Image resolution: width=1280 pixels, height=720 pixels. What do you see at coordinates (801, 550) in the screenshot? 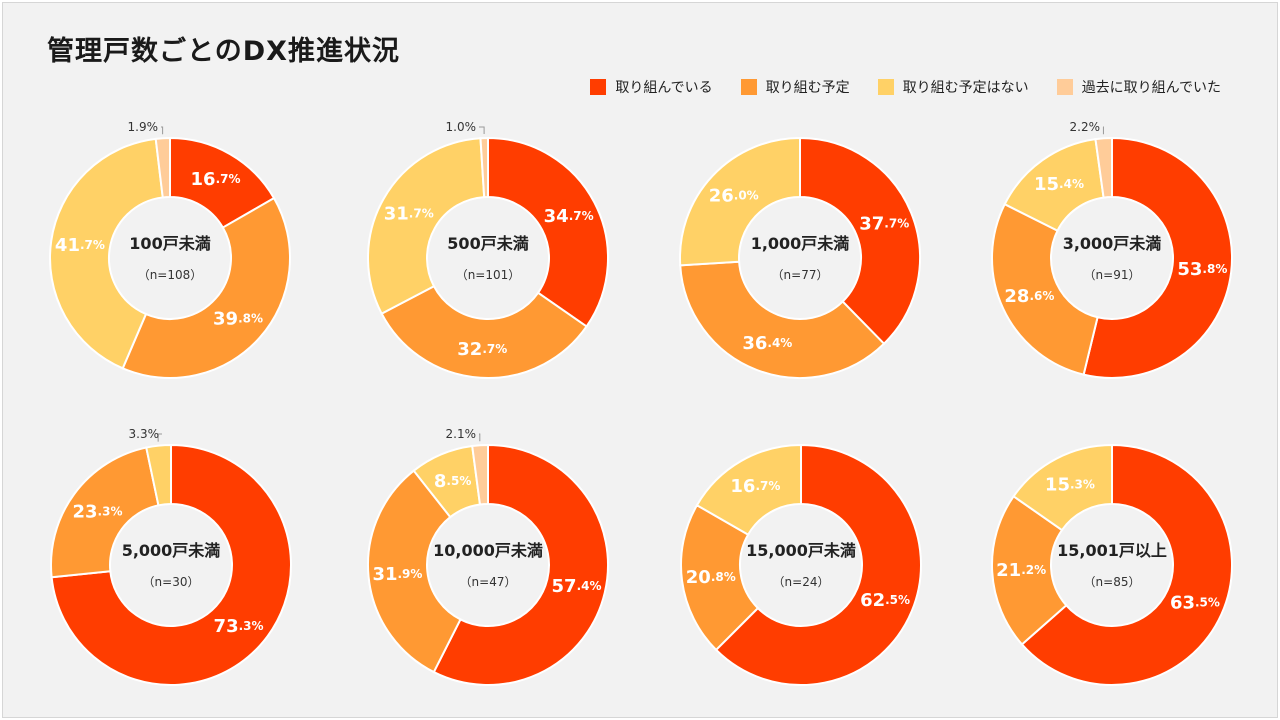
I see `chart-title: 15,000戸未満` at bounding box center [801, 550].